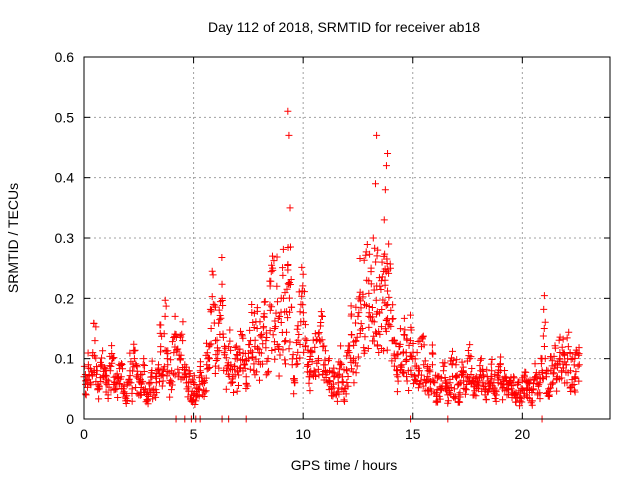 Image resolution: width=640 pixels, height=480 pixels. Describe the element at coordinates (65, 238) in the screenshot. I see `y-tick-labels: 0 0.1 0.2 0.3 0.4 0.5 0.6` at that location.